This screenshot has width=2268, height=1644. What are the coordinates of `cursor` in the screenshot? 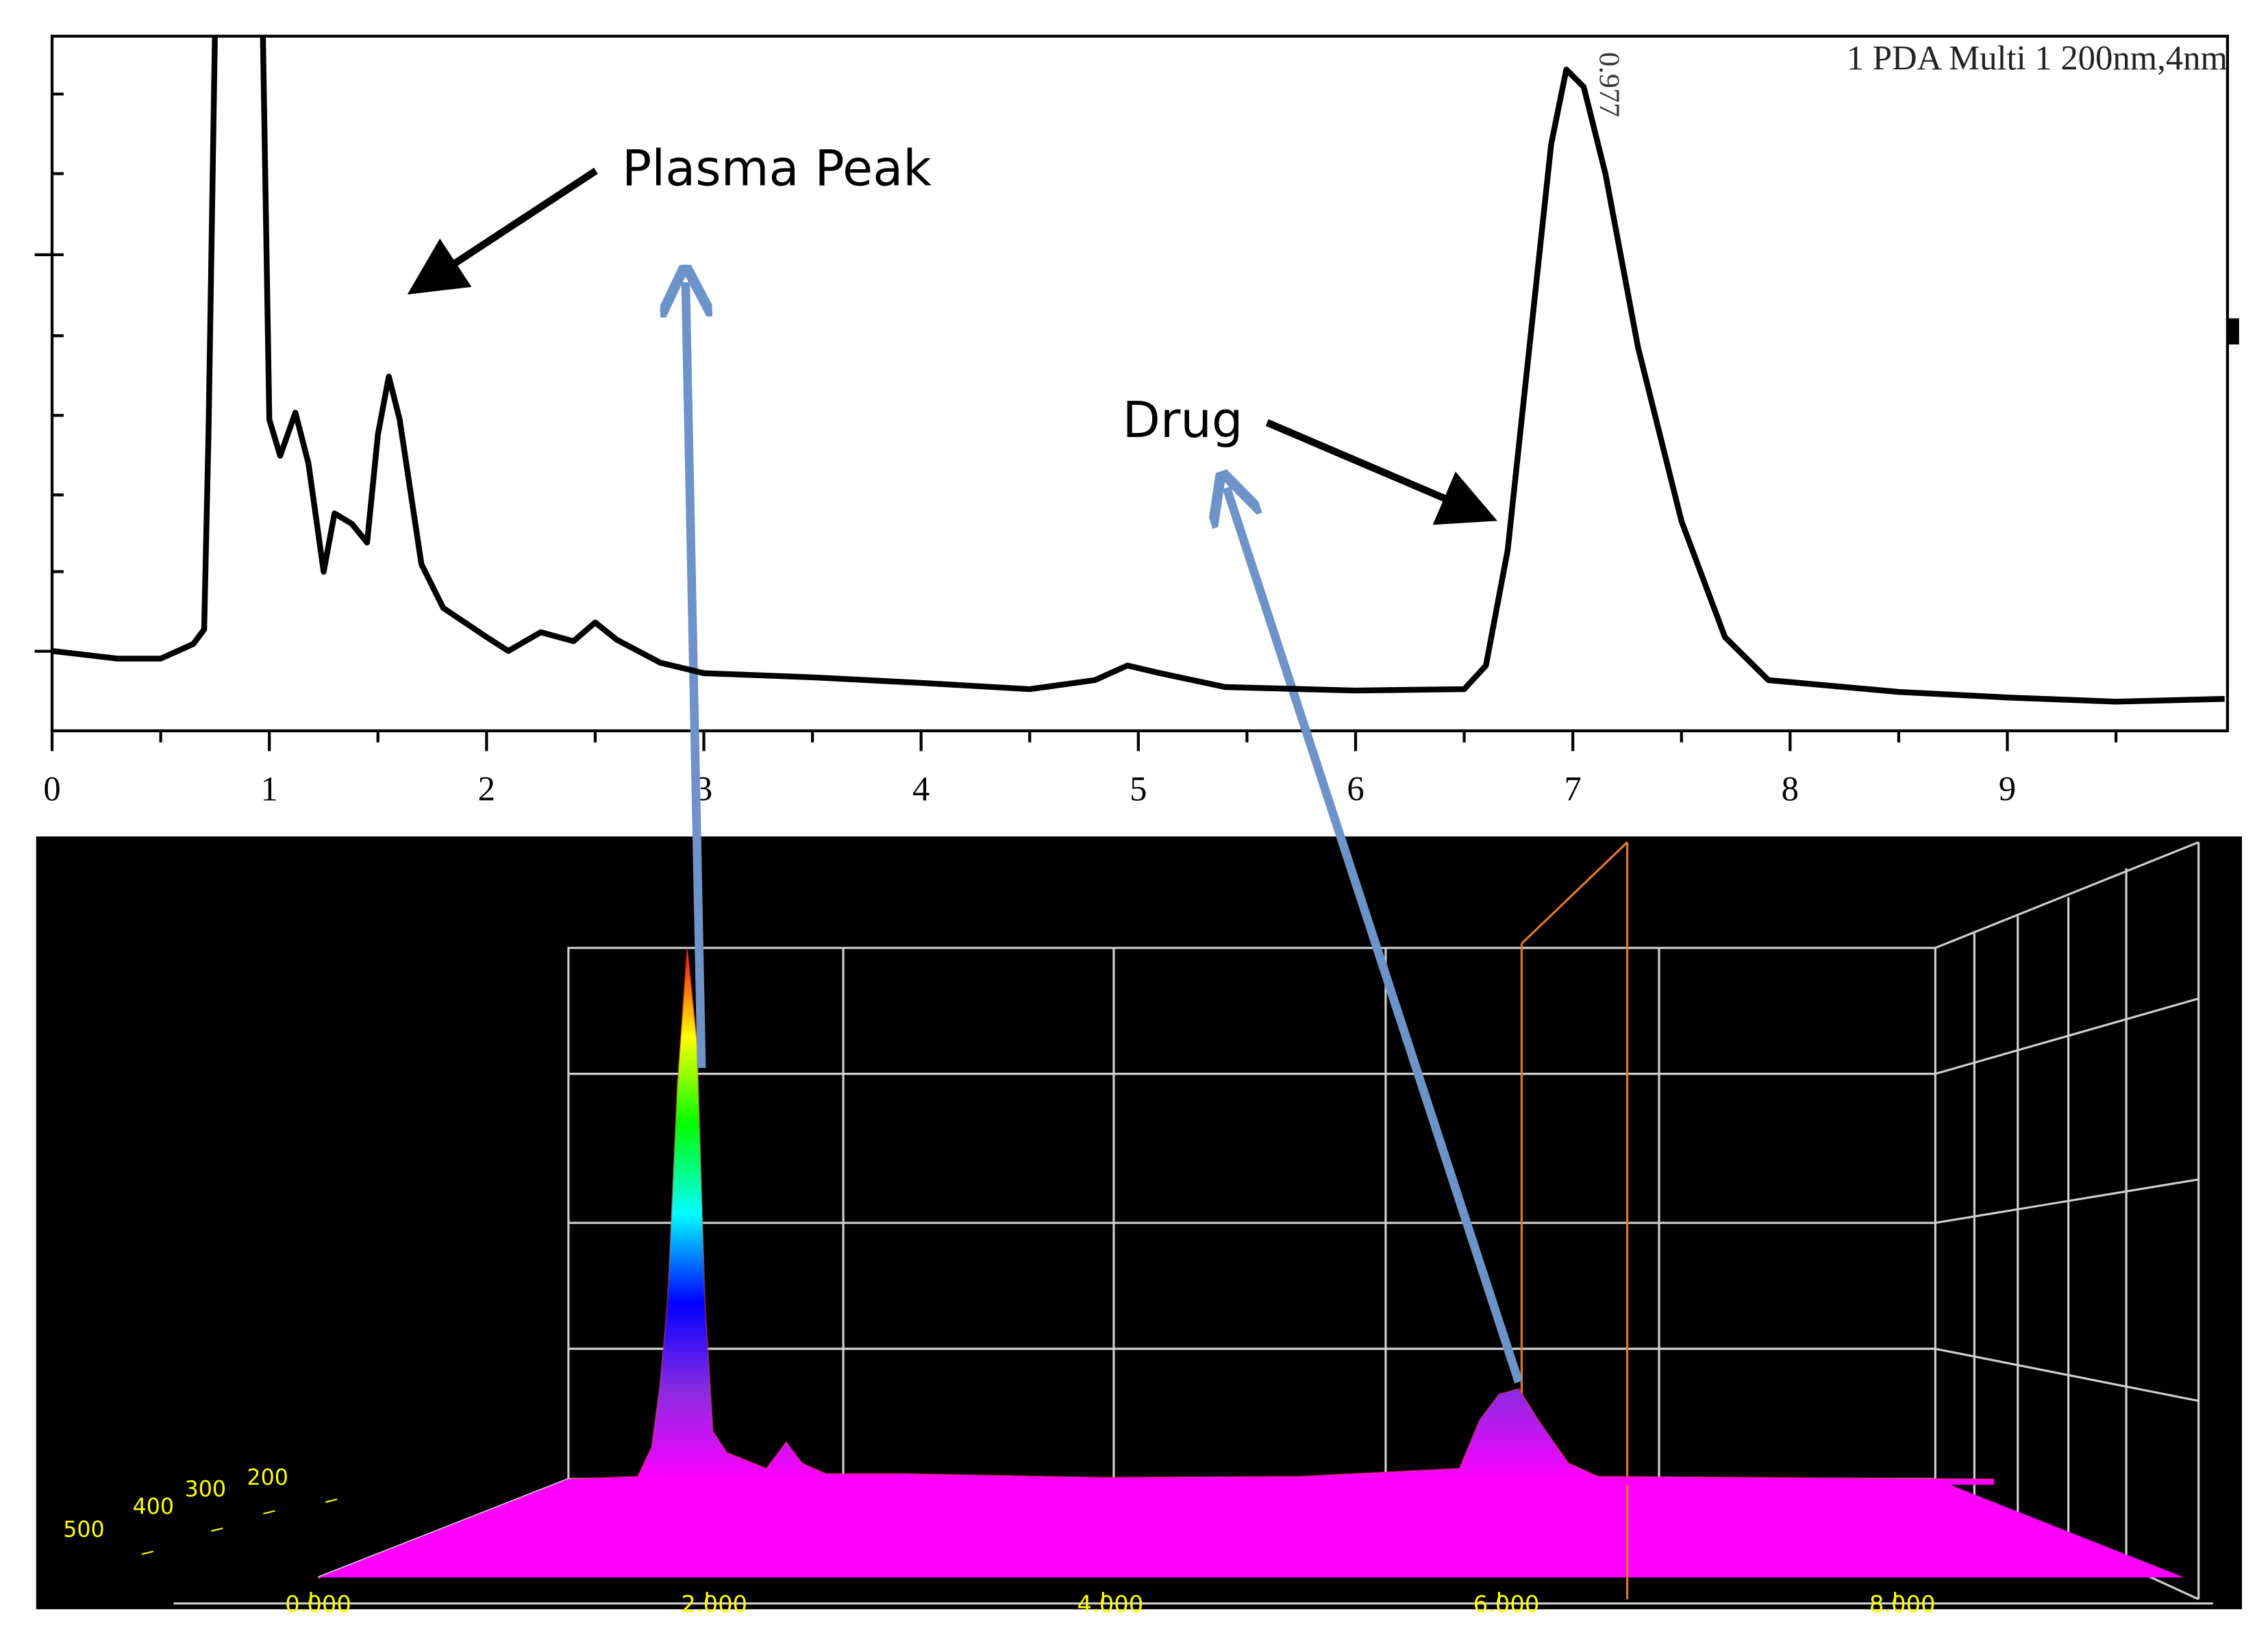 It's located at (1574, 1220).